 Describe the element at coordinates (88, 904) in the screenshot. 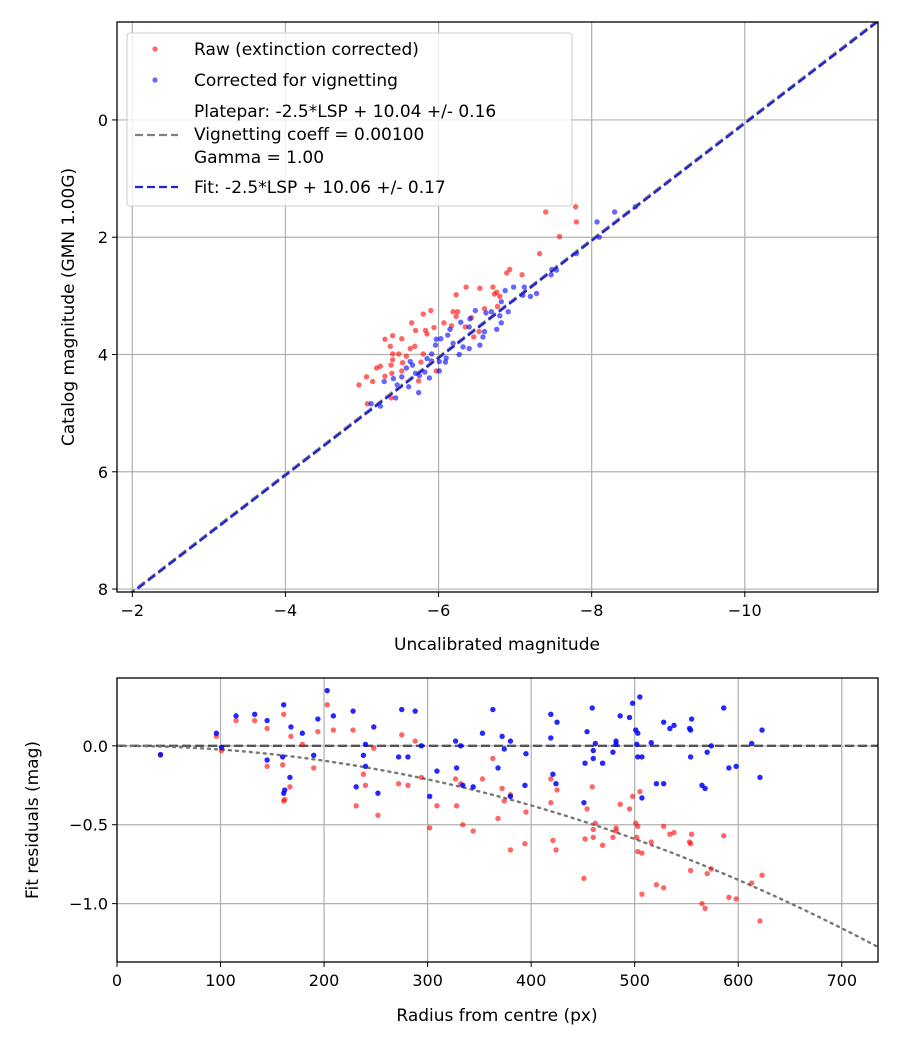

I see `bottom-y-tick-label: −1.0` at that location.